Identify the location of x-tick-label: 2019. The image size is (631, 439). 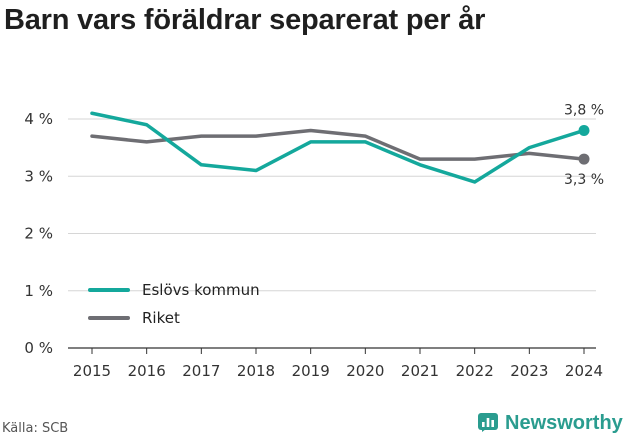
(311, 371).